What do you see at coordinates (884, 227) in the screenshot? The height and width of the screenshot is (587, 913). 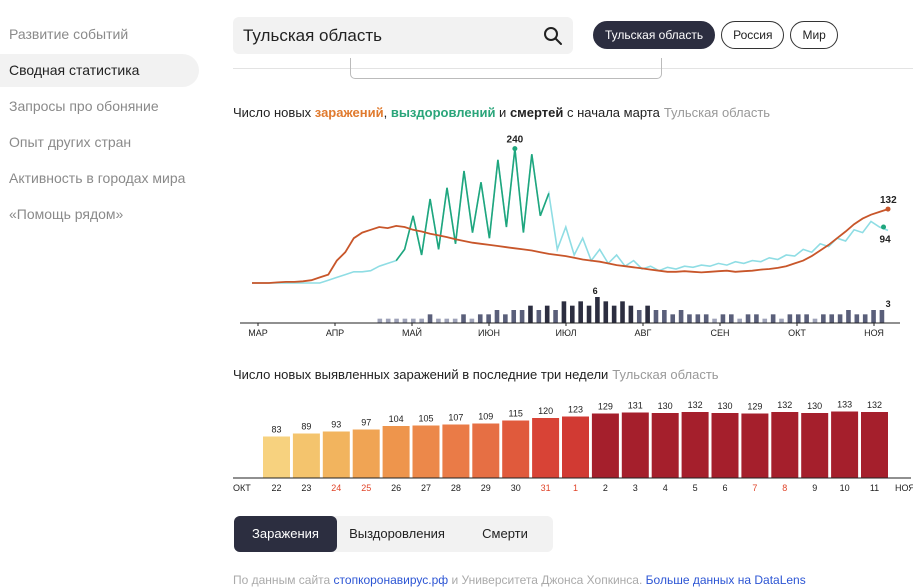 I see `recoveries-last-point` at bounding box center [884, 227].